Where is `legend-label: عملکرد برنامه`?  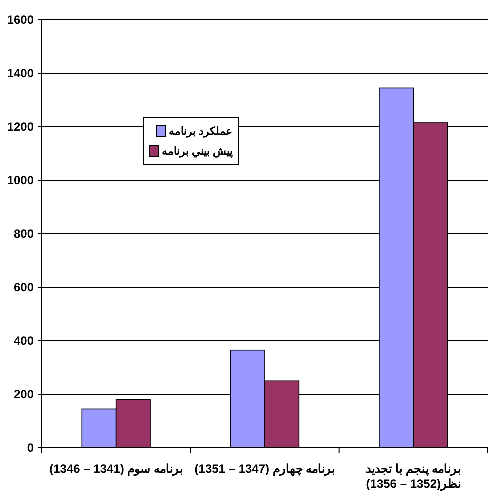
legend-label: عملکرد برنامه is located at coordinates (201, 131).